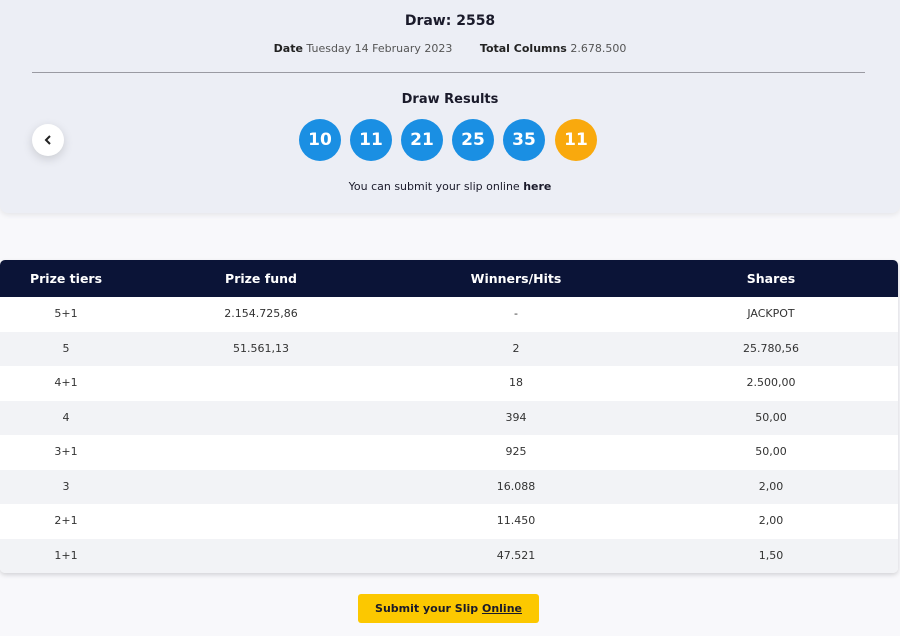 This screenshot has width=900, height=636. I want to click on note-text: You can submit your slip online, so click(434, 186).